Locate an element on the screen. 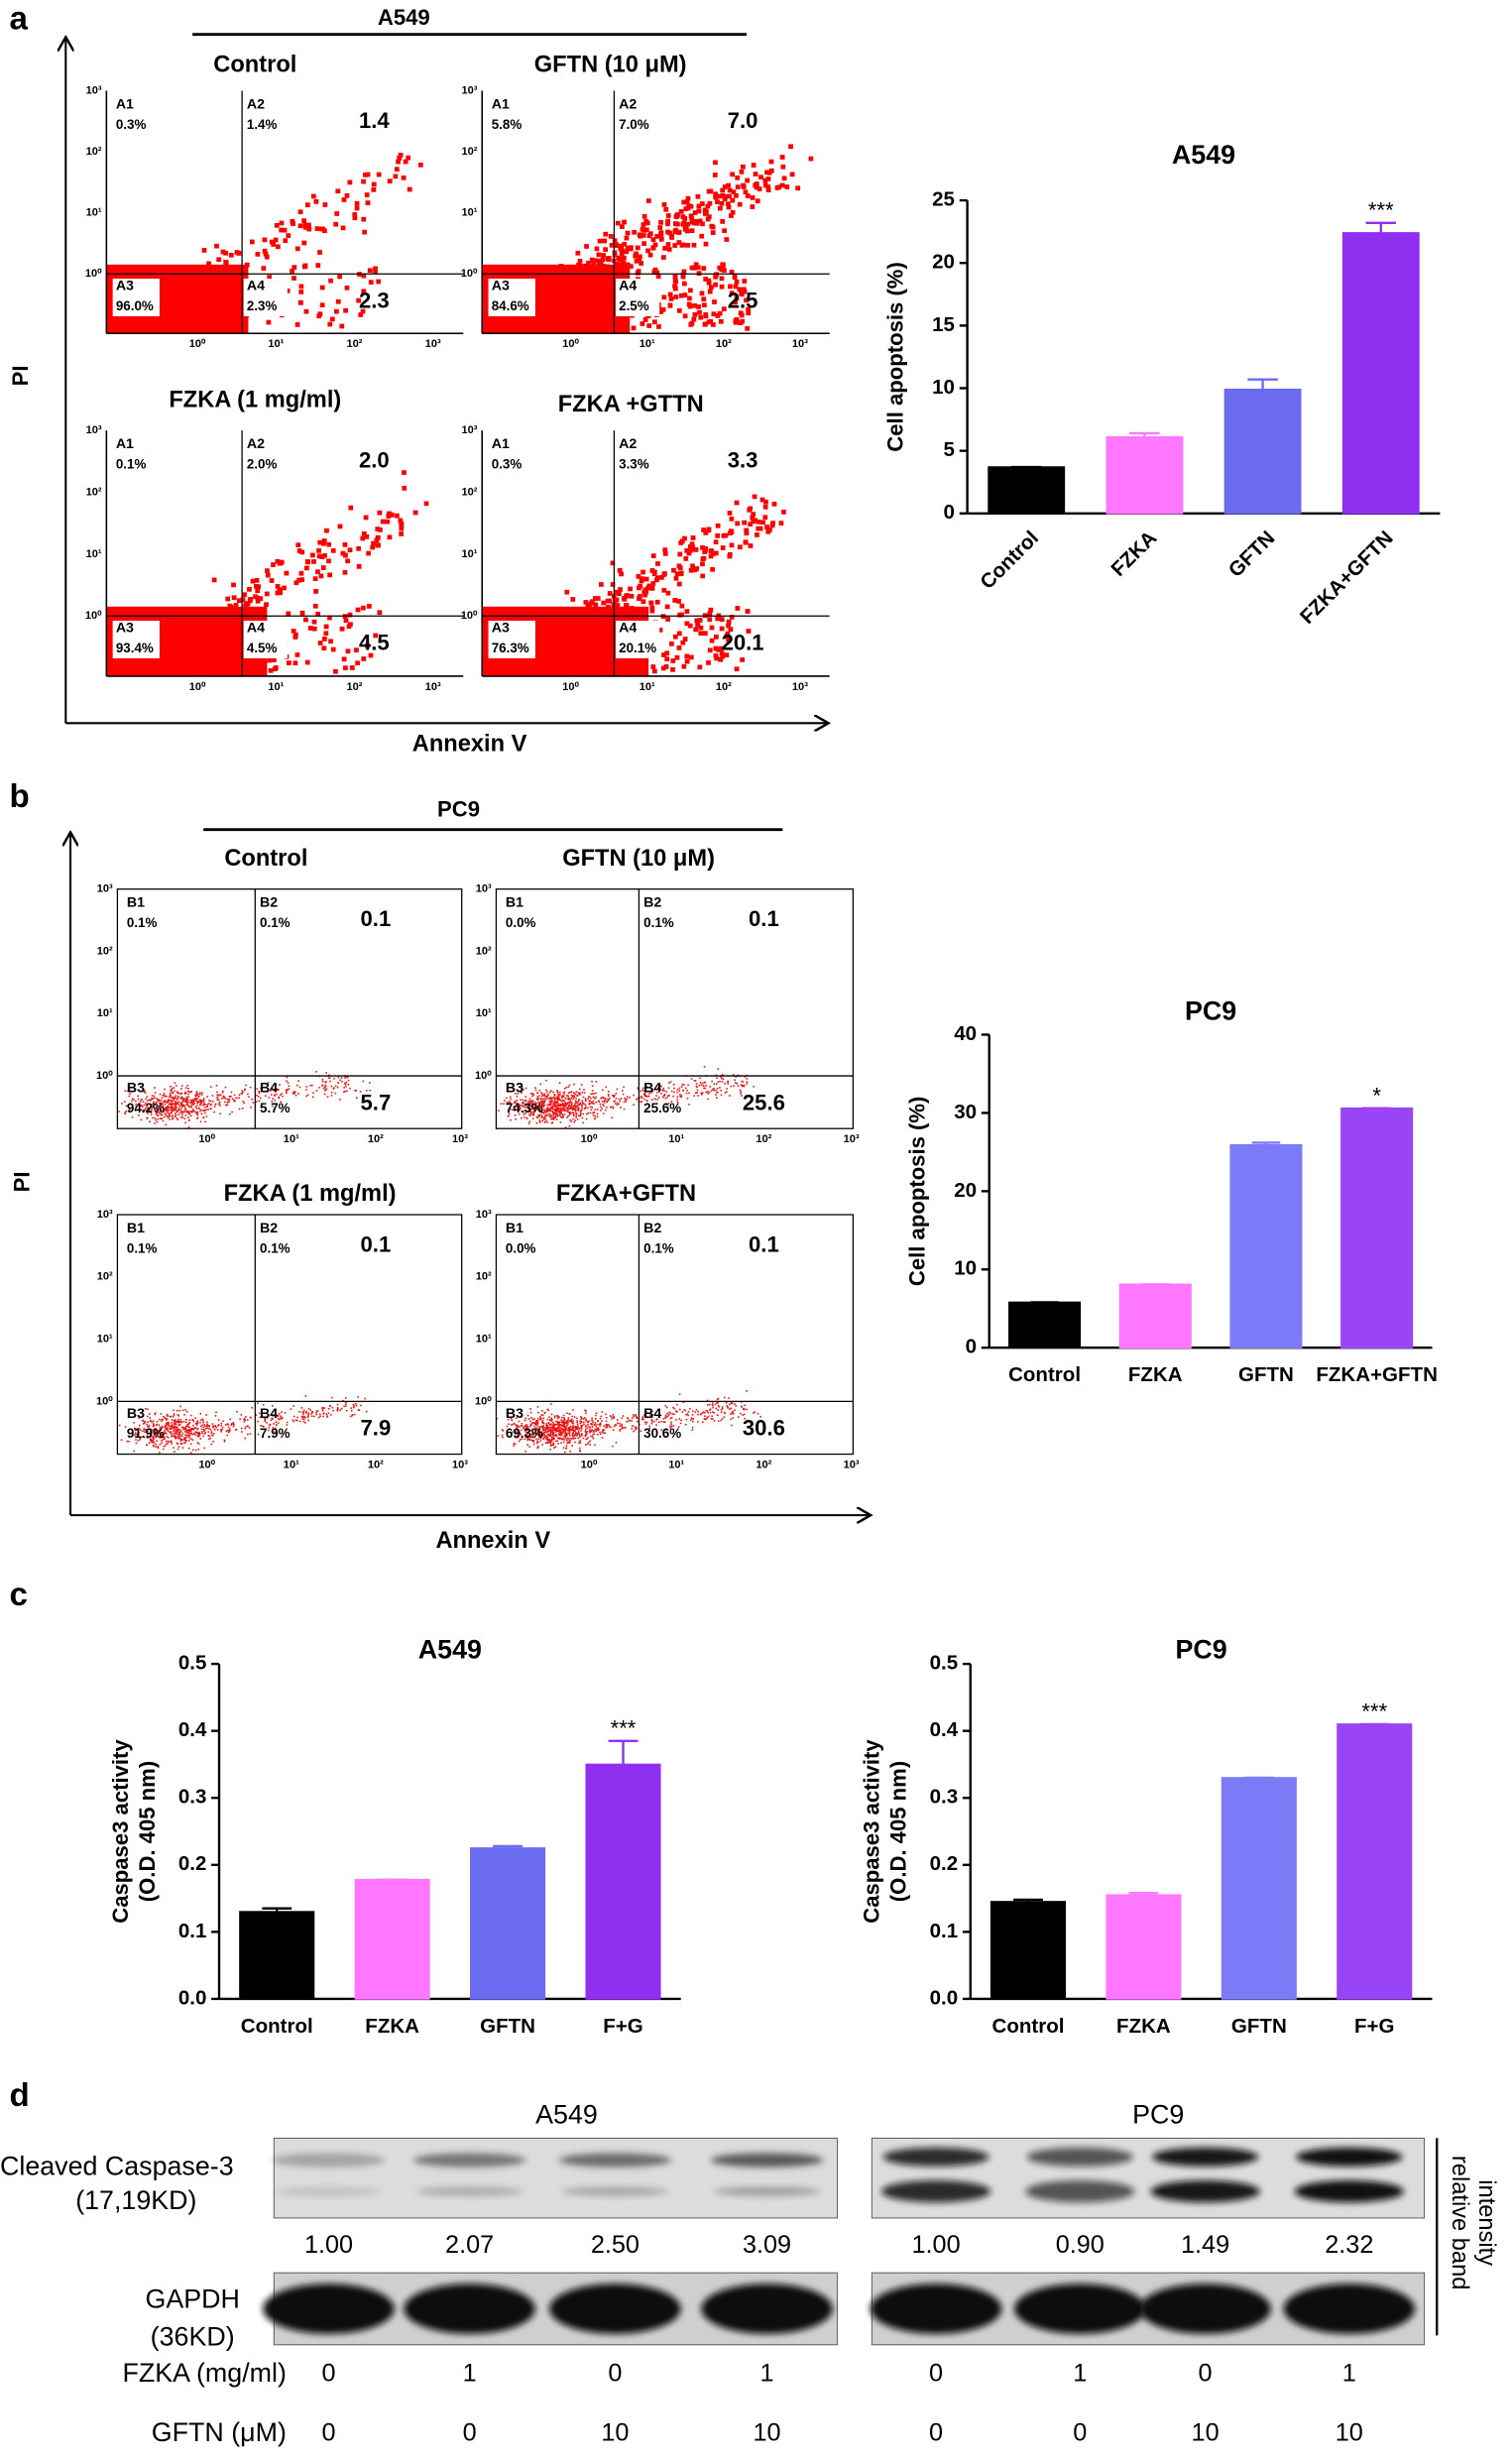  quadrant-total: 1.4 is located at coordinates (374, 120).